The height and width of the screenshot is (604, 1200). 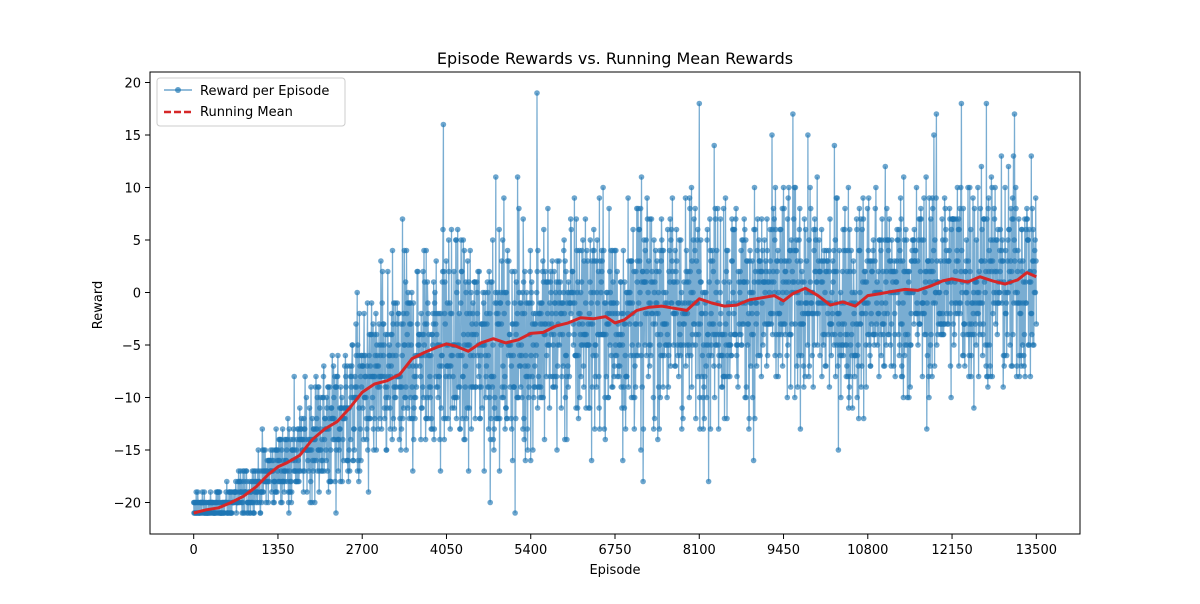 What do you see at coordinates (867, 550) in the screenshot?
I see `x-tick-label-10800: 10800` at bounding box center [867, 550].